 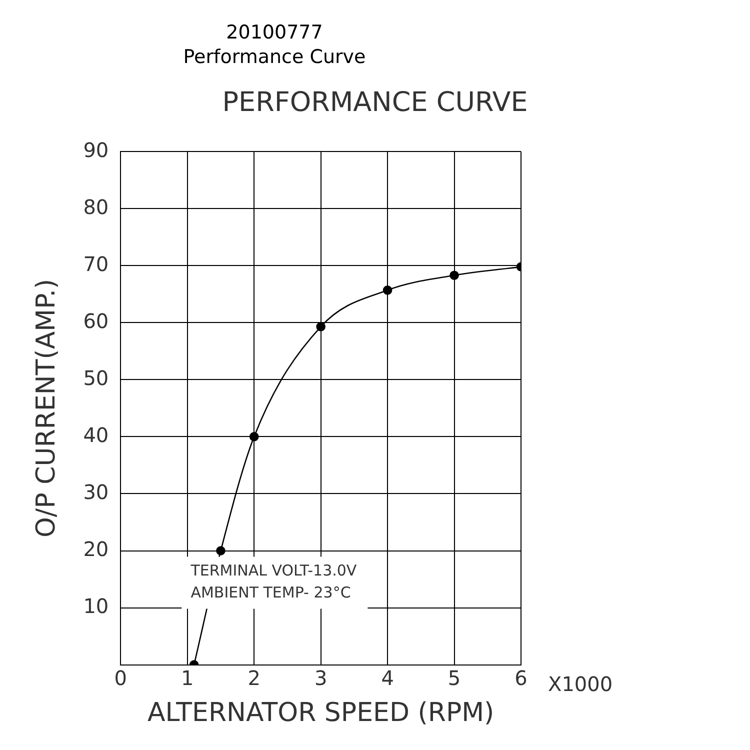 I want to click on x-tick-label: 0, so click(x=121, y=678).